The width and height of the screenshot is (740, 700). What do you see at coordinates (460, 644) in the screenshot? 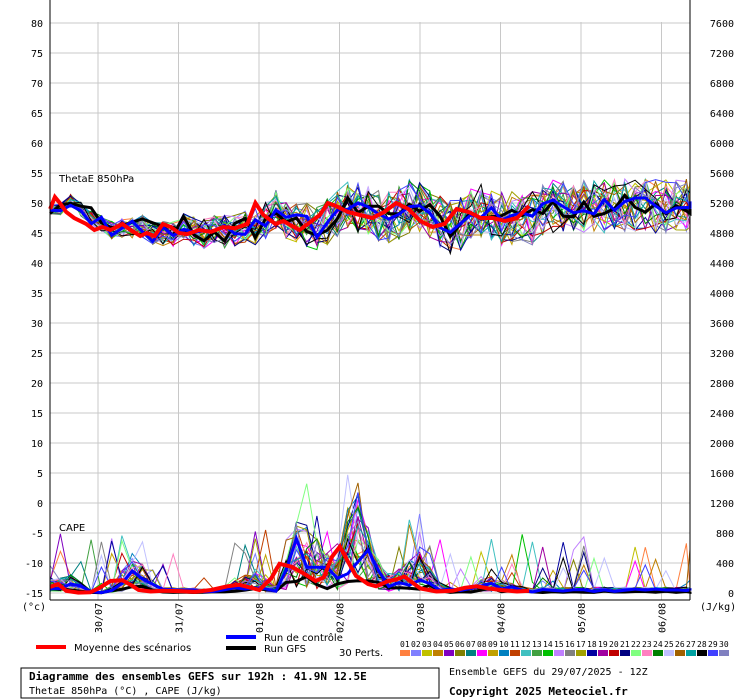
I see `pert-number-label: 06` at bounding box center [460, 644].